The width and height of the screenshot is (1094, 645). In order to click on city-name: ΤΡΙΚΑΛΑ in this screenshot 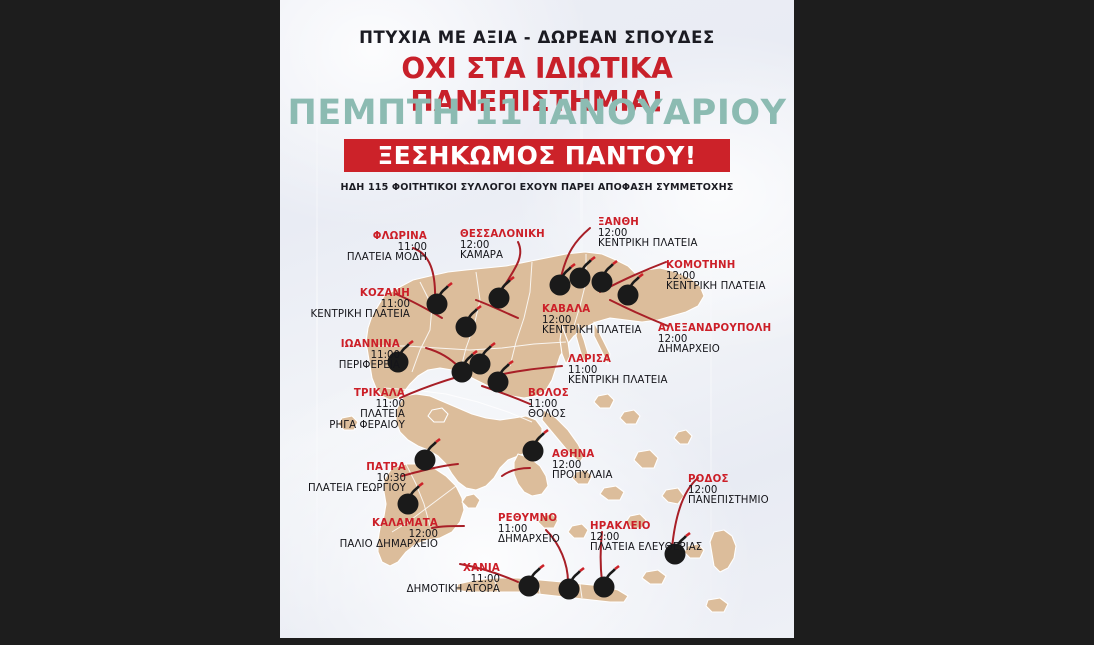, I will do `click(379, 393)`.